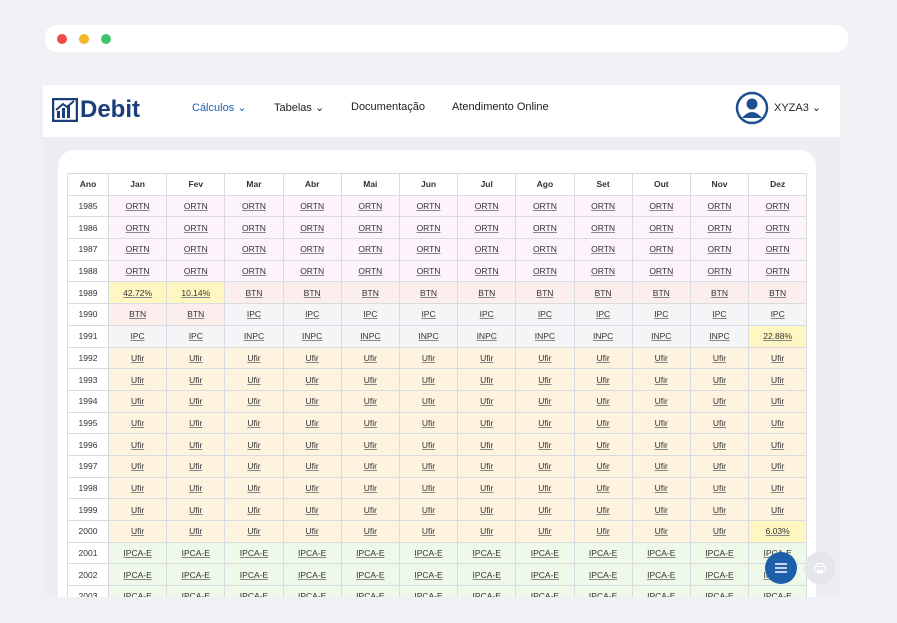 This screenshot has width=897, height=623. Describe the element at coordinates (752, 108) in the screenshot. I see `avatar` at that location.